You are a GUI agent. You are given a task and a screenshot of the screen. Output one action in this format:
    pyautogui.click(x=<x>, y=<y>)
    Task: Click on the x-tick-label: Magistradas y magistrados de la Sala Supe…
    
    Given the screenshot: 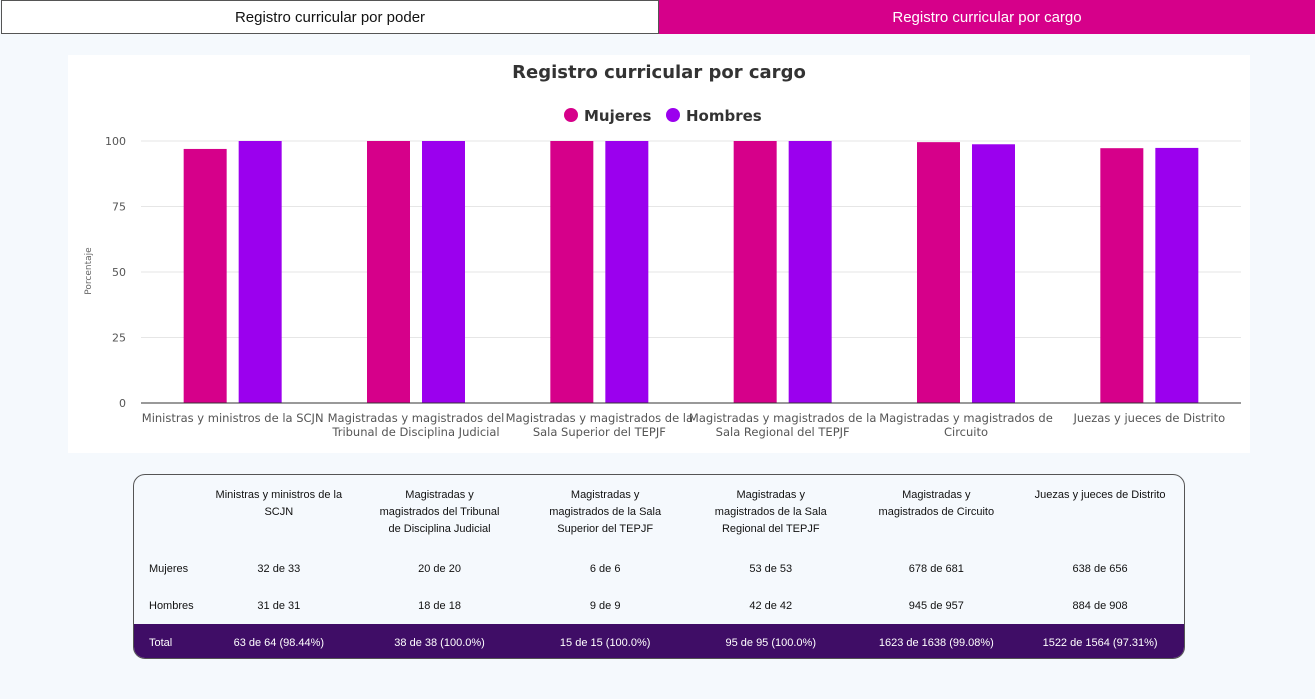 What is the action you would take?
    pyautogui.click(x=599, y=425)
    